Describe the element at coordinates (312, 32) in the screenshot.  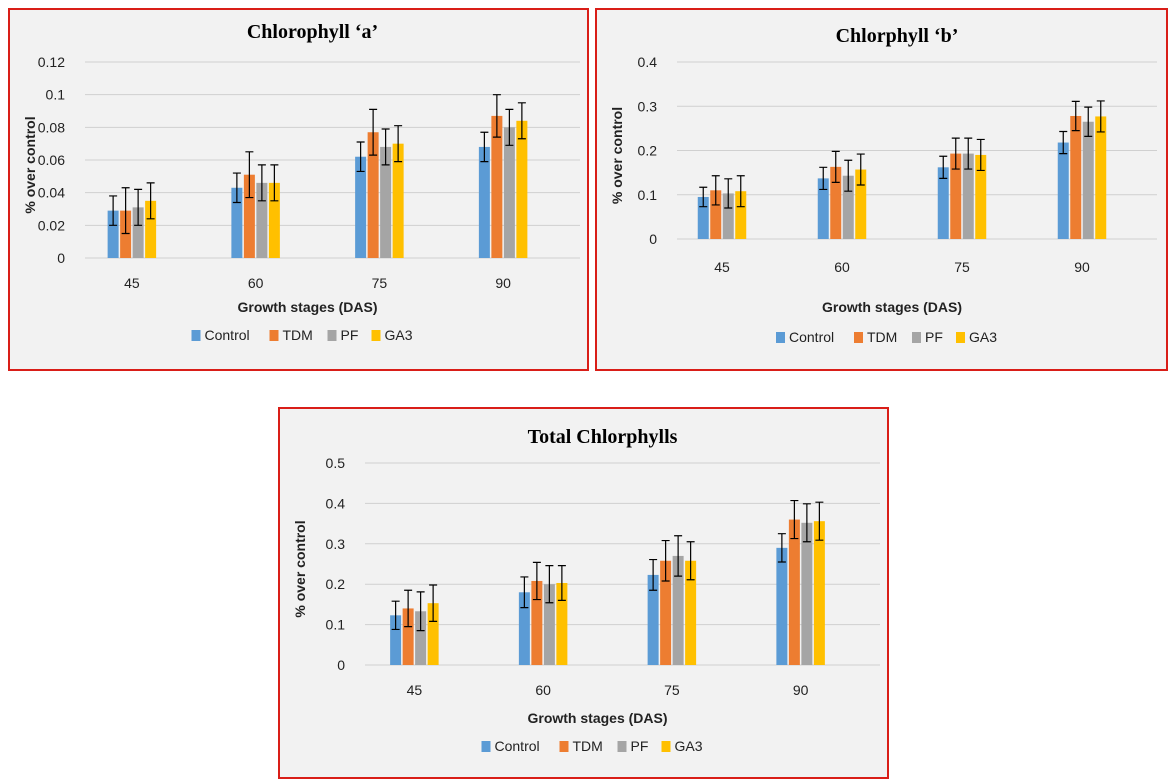
I see `chart-title: Chlorophyll ‘a’` at that location.